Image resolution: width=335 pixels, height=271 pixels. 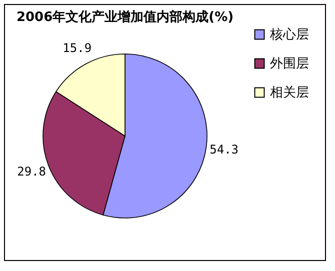 I want to click on legend-label: 核心层, so click(x=289, y=34).